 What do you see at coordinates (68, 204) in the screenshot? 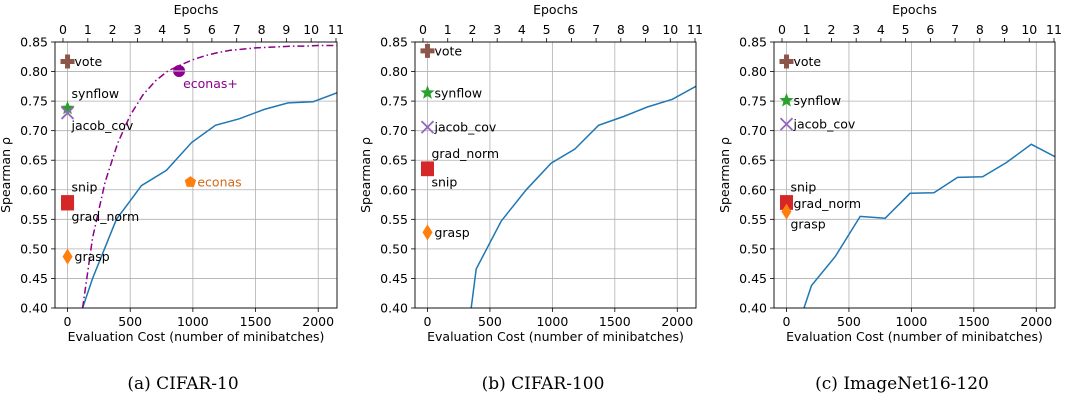
I see `marker-grad-norm` at bounding box center [68, 204].